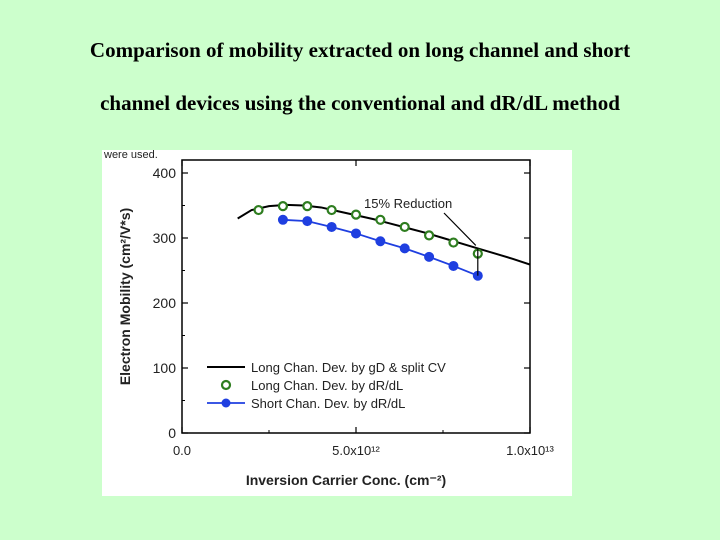 This screenshot has width=720, height=540. I want to click on x-tick-label: 1.0x10¹³, so click(530, 450).